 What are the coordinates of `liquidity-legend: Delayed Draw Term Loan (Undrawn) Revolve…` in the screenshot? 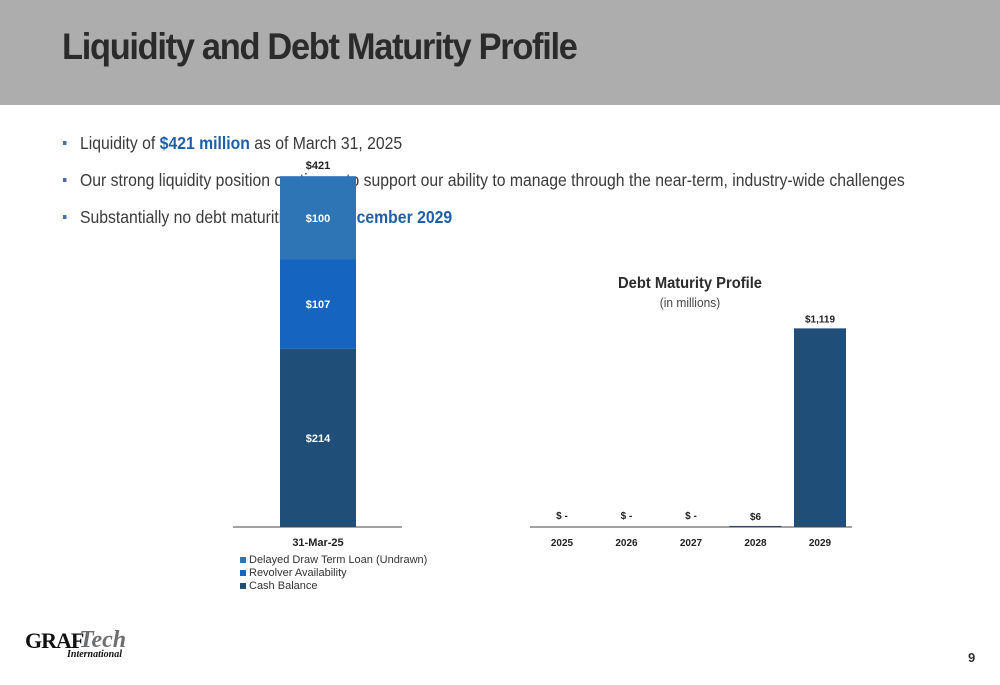 It's located at (333, 572).